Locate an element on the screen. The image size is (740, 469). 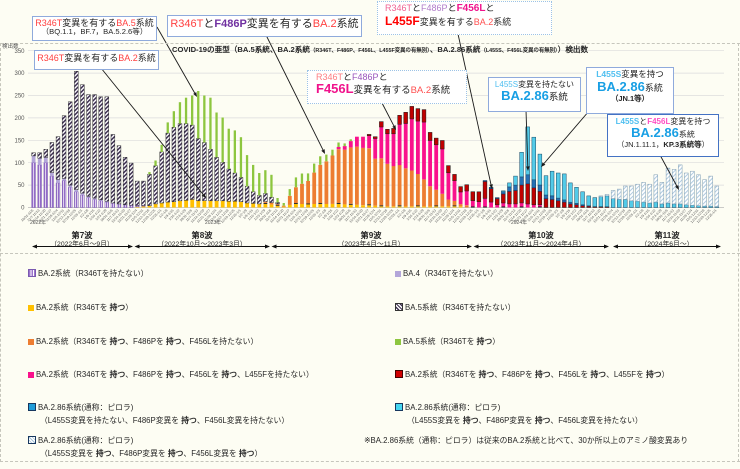
svg-text: 100 is located at coordinates (19, 164).